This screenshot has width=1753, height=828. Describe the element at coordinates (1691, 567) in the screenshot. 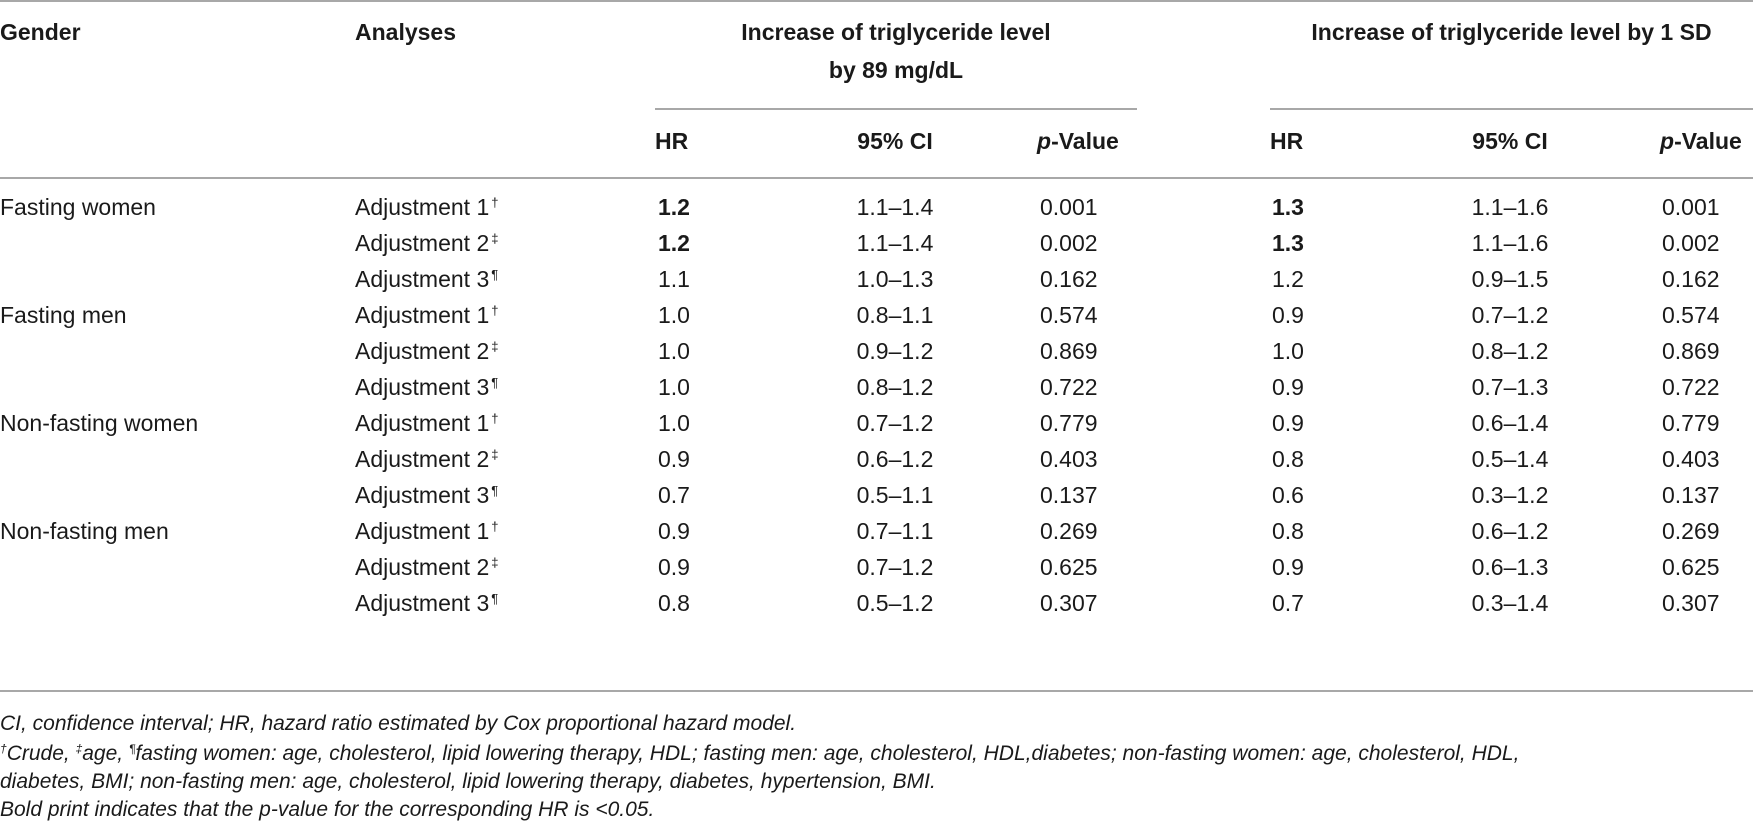

I see `pvalue-cell: 0.625` at that location.